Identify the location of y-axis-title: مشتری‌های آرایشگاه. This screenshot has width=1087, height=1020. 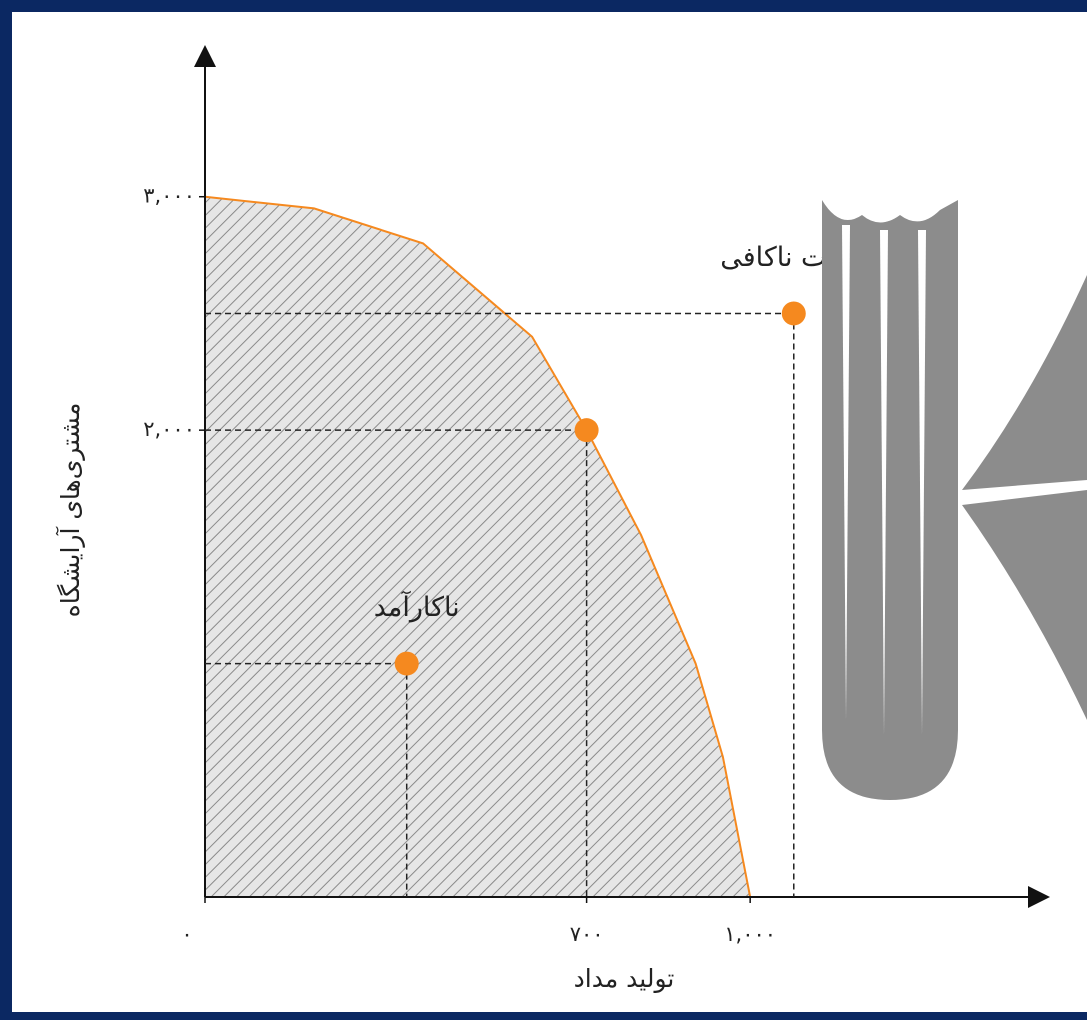
(70, 510).